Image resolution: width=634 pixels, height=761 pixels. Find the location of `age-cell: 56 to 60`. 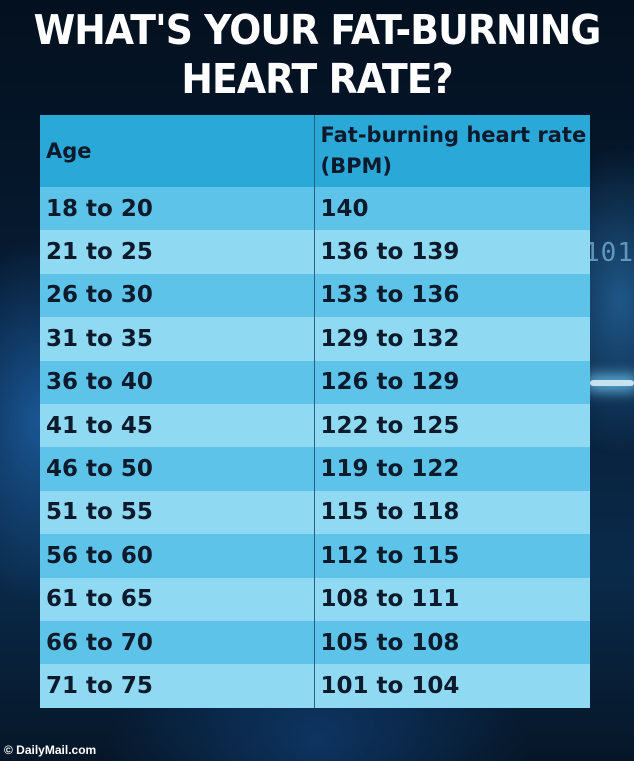

age-cell: 56 to 60 is located at coordinates (177, 556).